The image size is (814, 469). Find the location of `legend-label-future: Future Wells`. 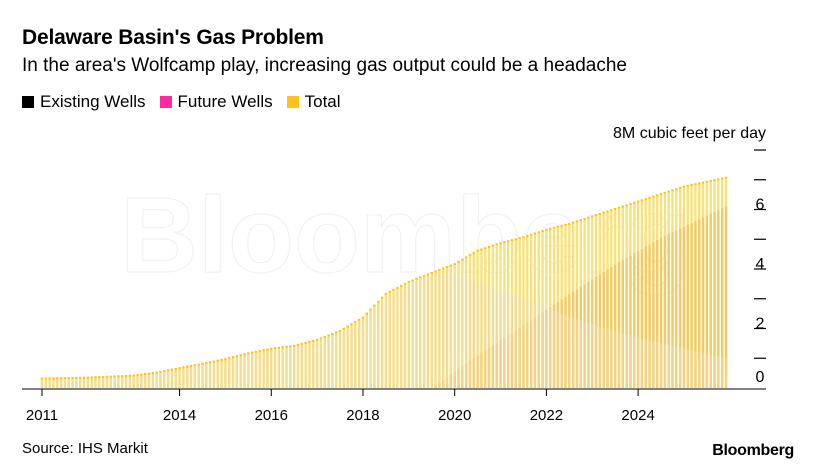

legend-label-future: Future Wells is located at coordinates (225, 101).